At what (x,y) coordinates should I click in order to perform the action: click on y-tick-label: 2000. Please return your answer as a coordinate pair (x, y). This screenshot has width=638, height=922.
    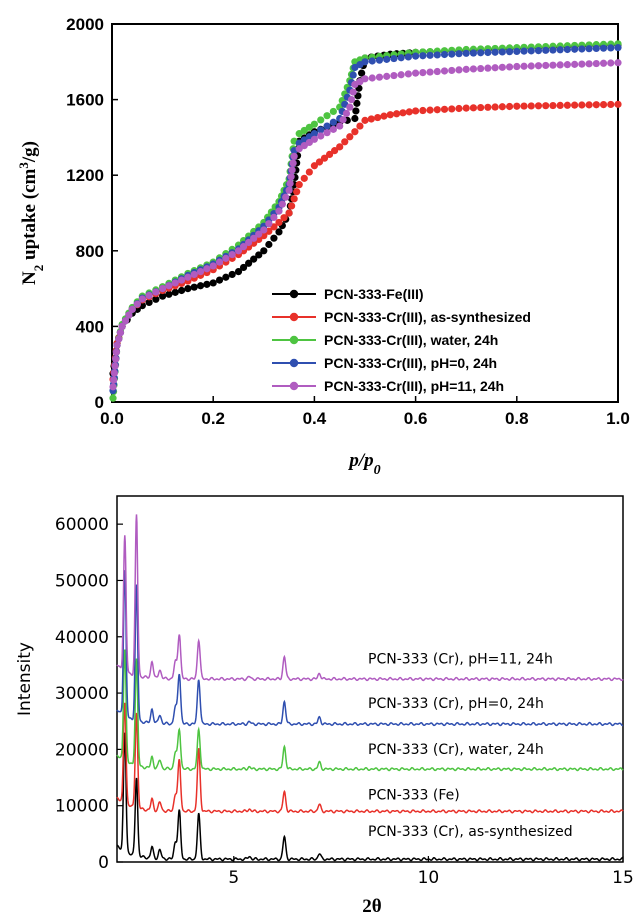
    Looking at the image, I should click on (85, 24).